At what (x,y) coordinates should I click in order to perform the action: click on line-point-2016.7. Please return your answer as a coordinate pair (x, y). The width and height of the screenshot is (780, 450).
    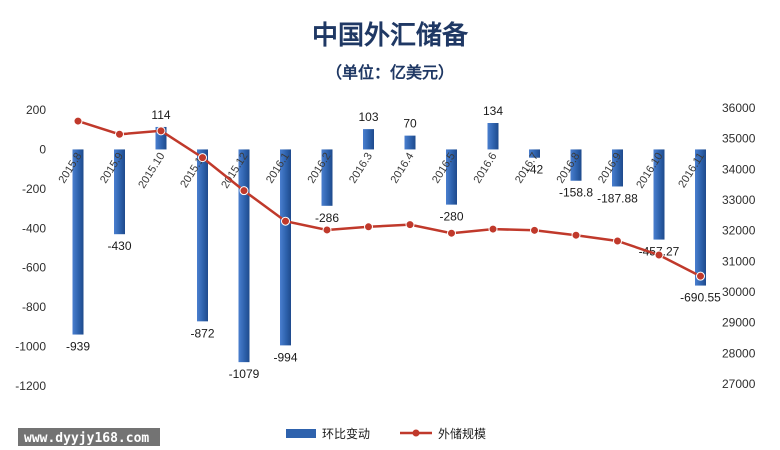
    Looking at the image, I should click on (534, 230).